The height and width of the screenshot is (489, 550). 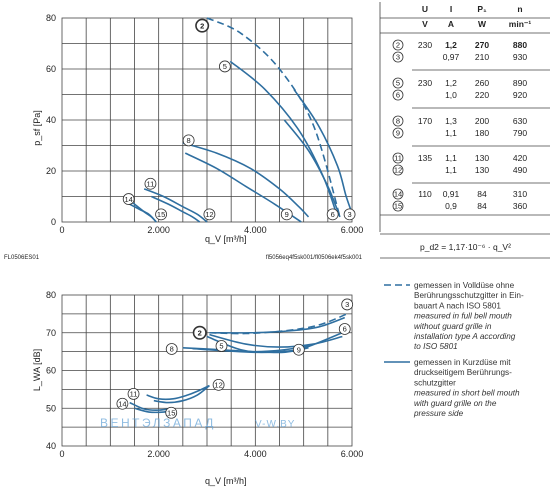 I want to click on curve-marker-11: 11, so click(x=150, y=183).